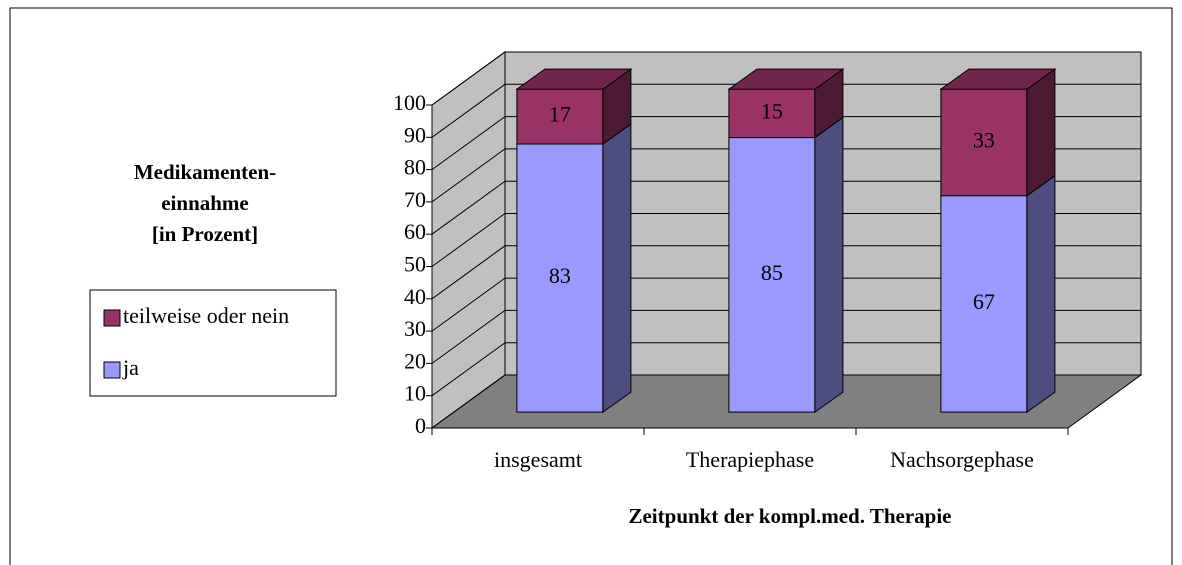 This screenshot has height=565, width=1182. Describe the element at coordinates (415, 167) in the screenshot. I see `y-tick-label: 80` at that location.